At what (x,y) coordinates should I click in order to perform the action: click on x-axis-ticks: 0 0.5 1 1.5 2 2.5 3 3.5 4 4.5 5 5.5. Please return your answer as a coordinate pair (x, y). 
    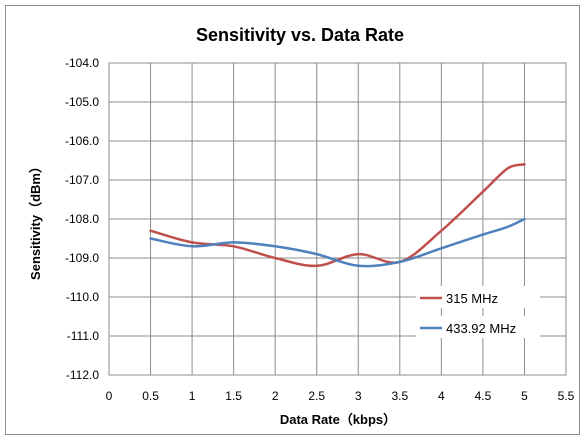
    Looking at the image, I should click on (340, 396).